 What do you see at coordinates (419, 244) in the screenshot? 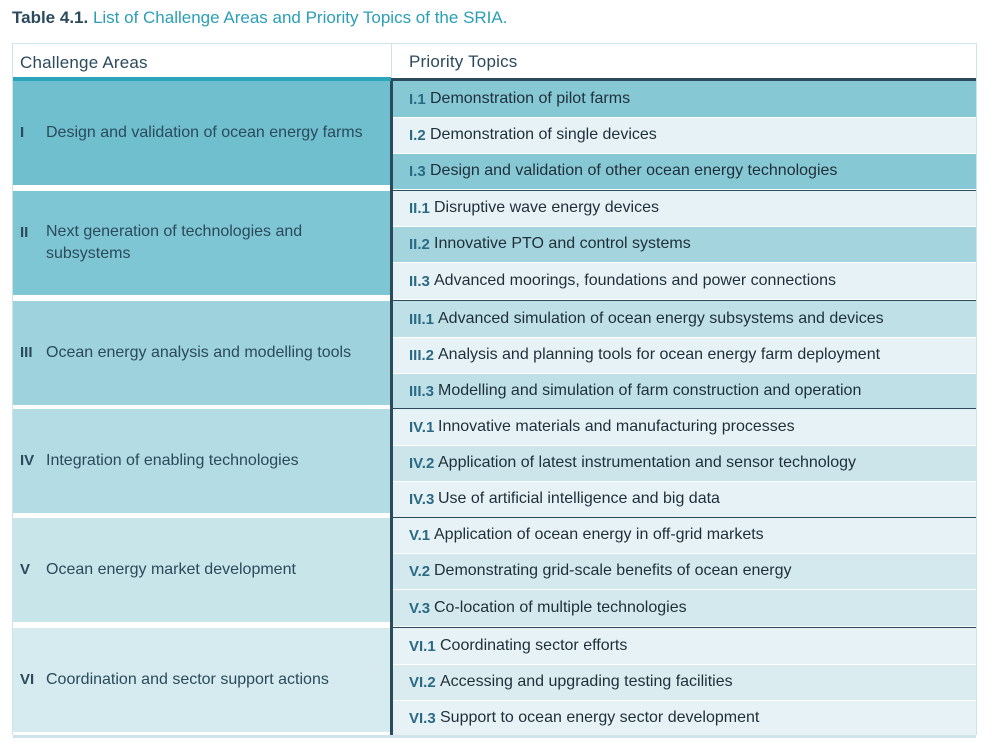
I see `priority-topic-code: II.2` at bounding box center [419, 244].